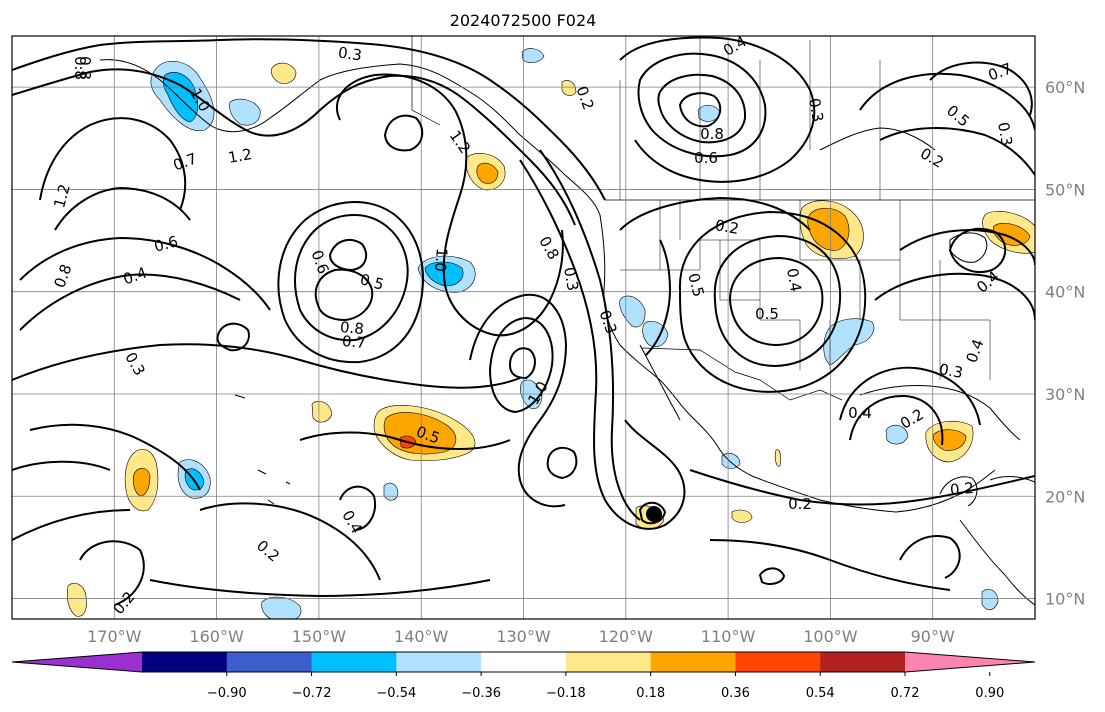 This screenshot has width=1105, height=712. I want to click on colorbar-tick-label: 0.72, so click(905, 693).